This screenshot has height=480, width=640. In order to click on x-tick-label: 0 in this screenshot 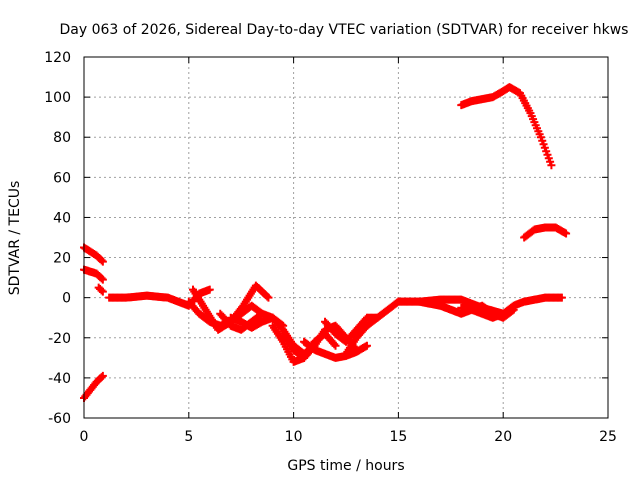, I will do `click(84, 437)`.